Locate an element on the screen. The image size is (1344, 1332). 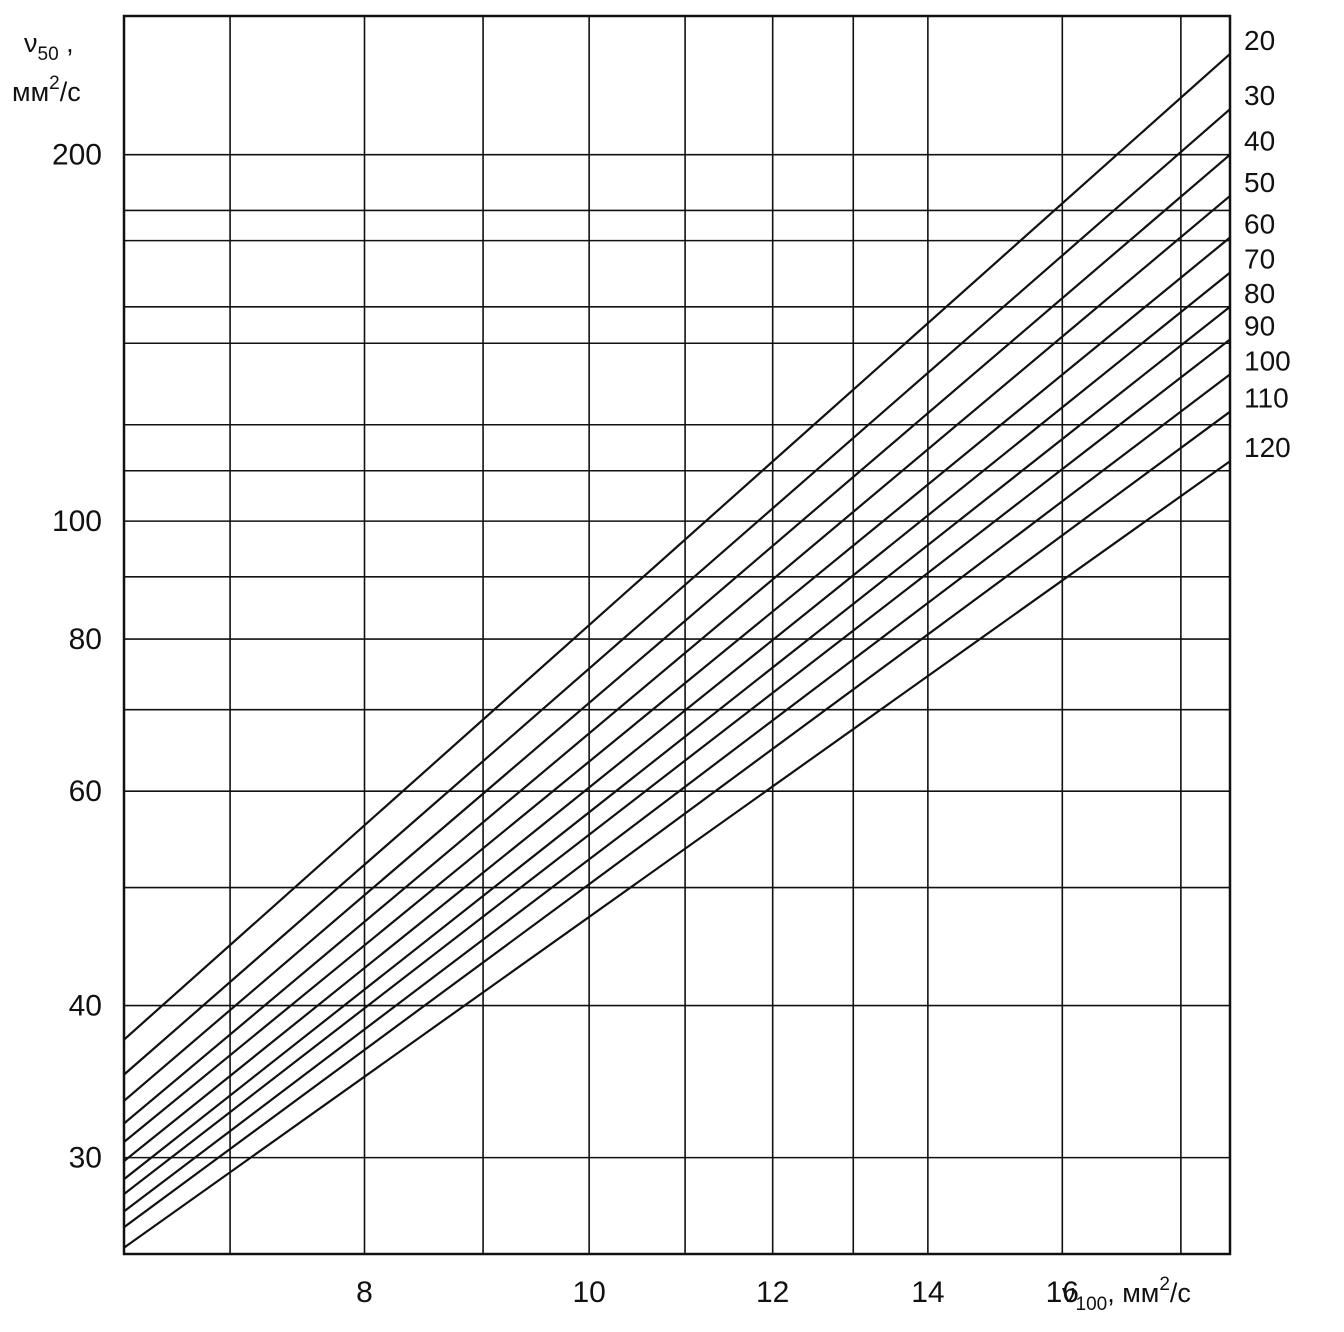
x-tick-label-14: 14 is located at coordinates (927, 1292).